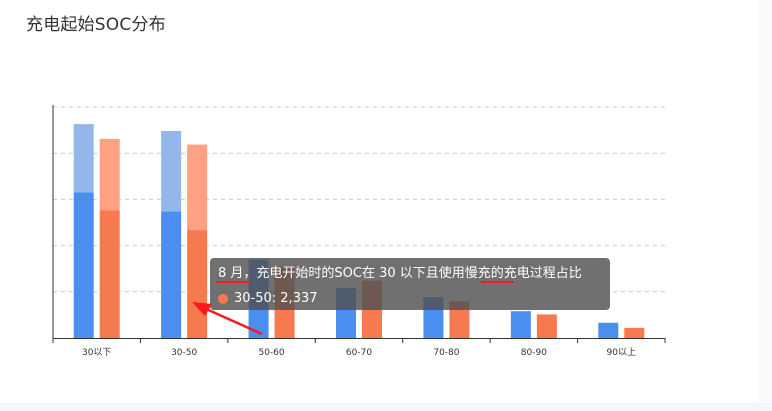  What do you see at coordinates (386, 407) in the screenshot?
I see `bottom-strip` at bounding box center [386, 407].